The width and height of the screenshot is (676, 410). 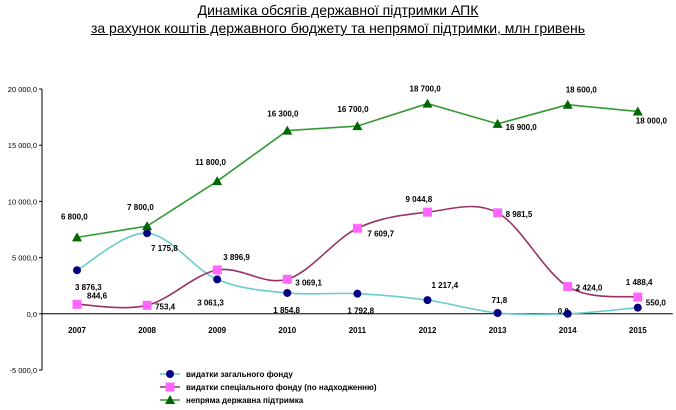 I want to click on chart-title: Динаміка обсягів державної підтримки АПК, so click(x=338, y=10).